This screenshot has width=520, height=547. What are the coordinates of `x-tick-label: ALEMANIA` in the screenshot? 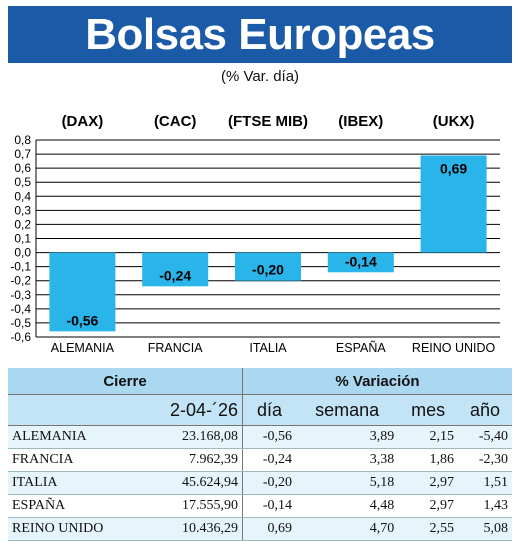 It's located at (83, 348).